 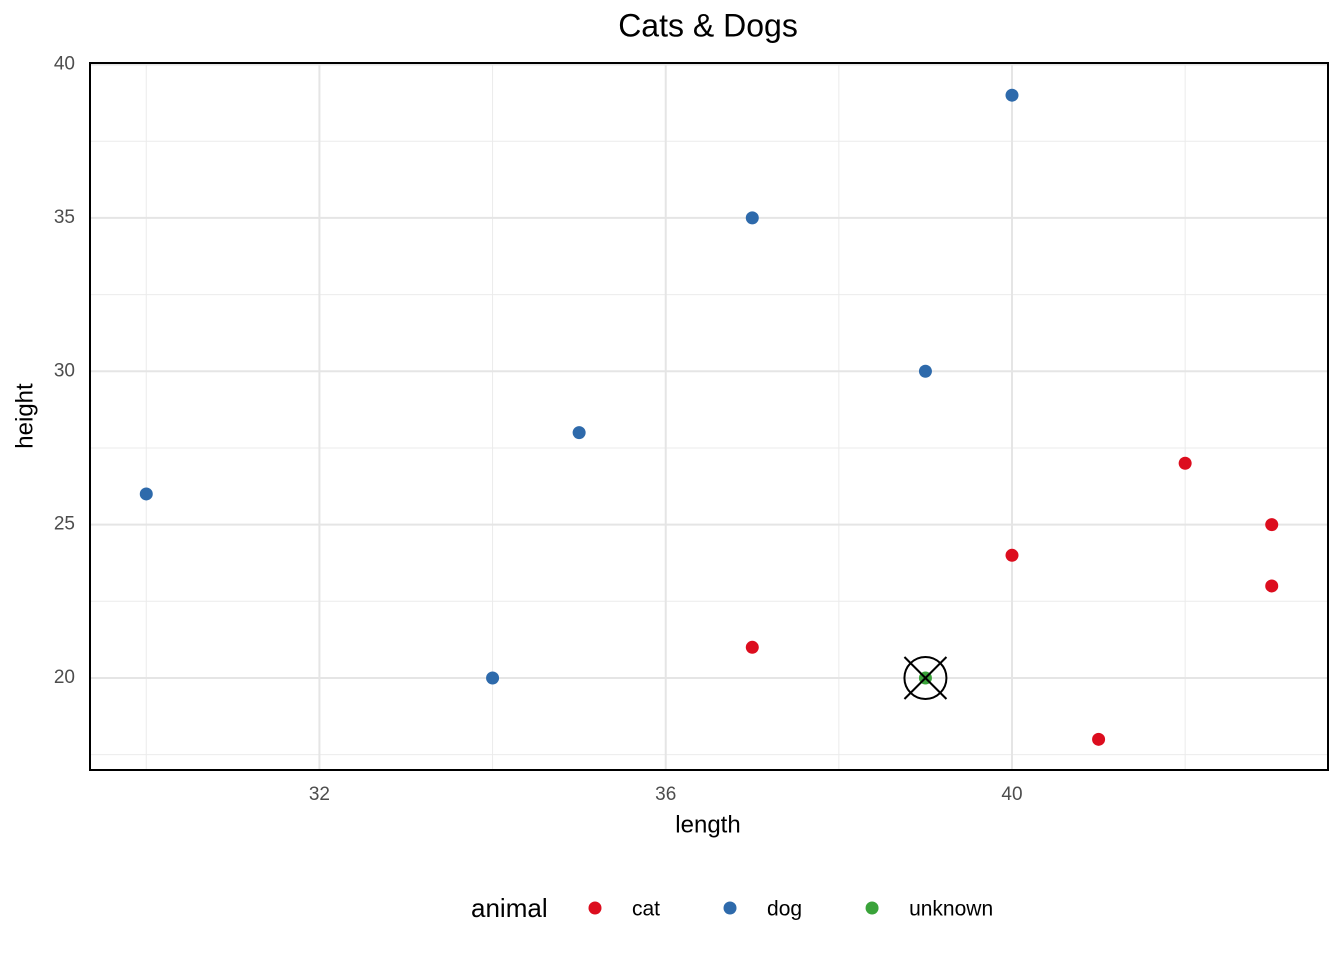 What do you see at coordinates (319, 794) in the screenshot?
I see `x-tick-label: 32` at bounding box center [319, 794].